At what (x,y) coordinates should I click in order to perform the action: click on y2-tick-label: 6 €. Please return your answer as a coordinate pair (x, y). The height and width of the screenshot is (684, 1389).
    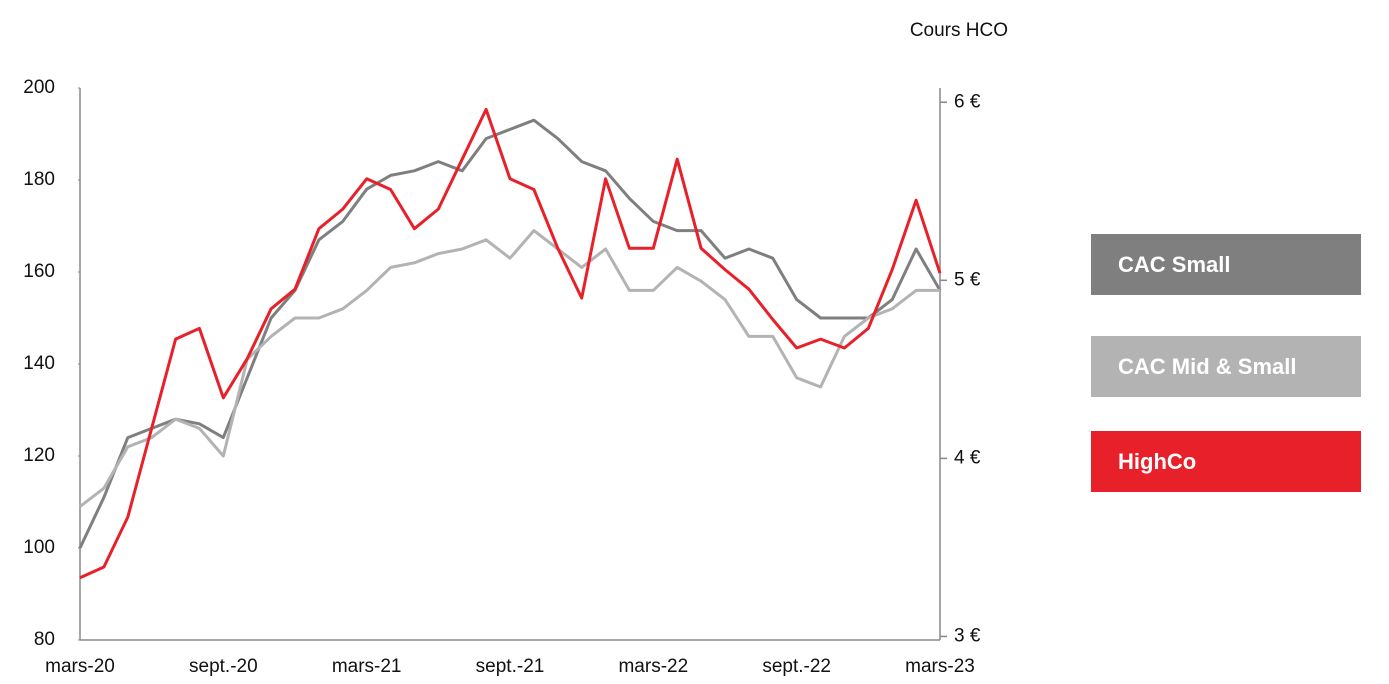
    Looking at the image, I should click on (967, 101).